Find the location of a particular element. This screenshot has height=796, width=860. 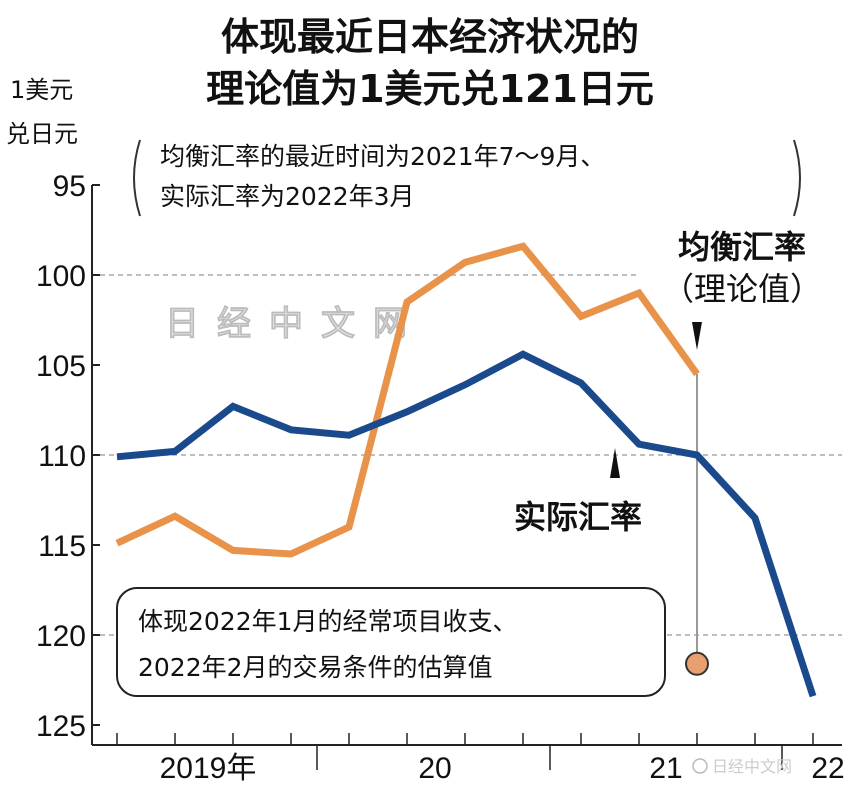

watermark-nikkei: 日经中文网 is located at coordinates (295, 324).